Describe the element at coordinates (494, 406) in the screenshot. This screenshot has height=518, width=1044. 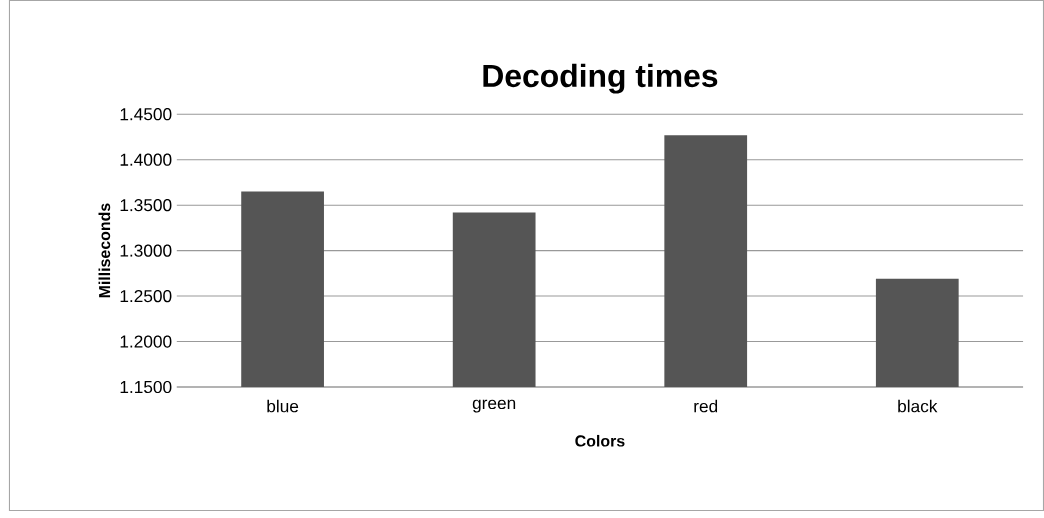
I see `x-tick-label: green` at that location.